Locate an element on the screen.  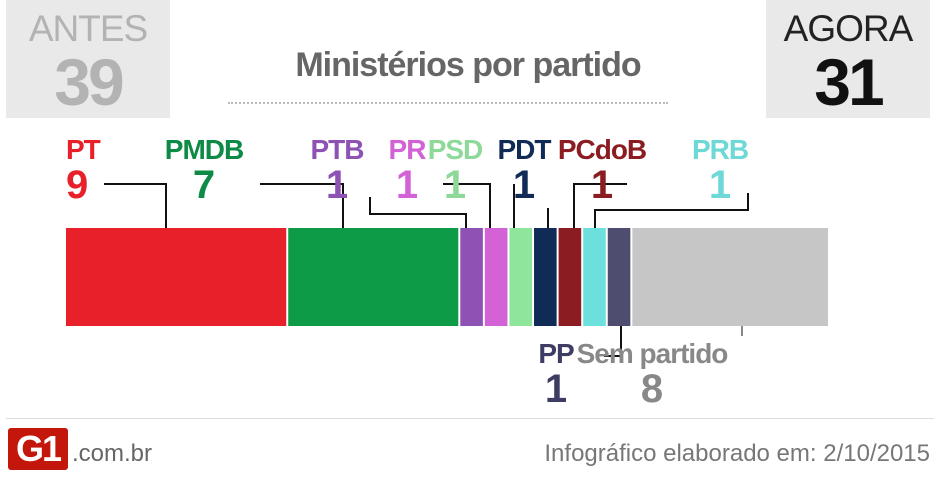
value-label-sem-partido: 8 is located at coordinates (652, 389).